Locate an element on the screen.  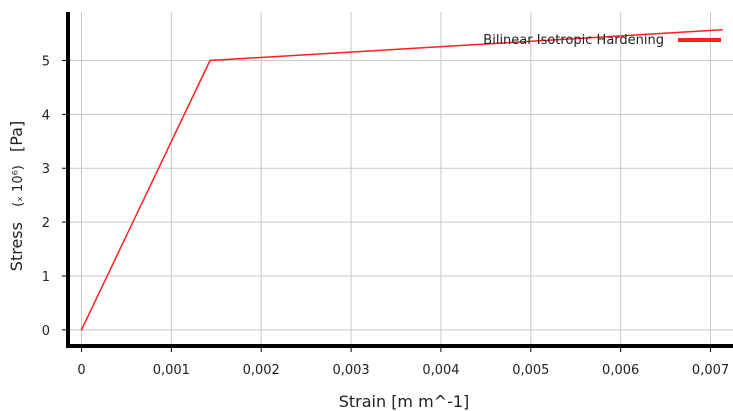
x-tick-label: 0,005 is located at coordinates (530, 370).